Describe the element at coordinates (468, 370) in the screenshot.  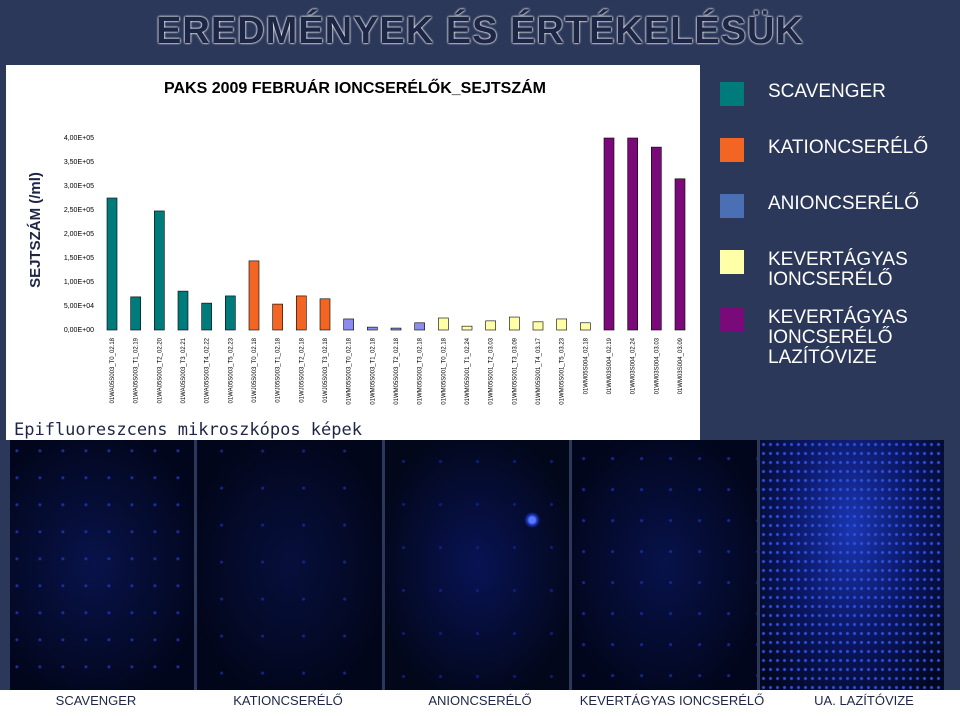
I see `x-tick-label: 01WM05S001_T1_02.24` at that location.